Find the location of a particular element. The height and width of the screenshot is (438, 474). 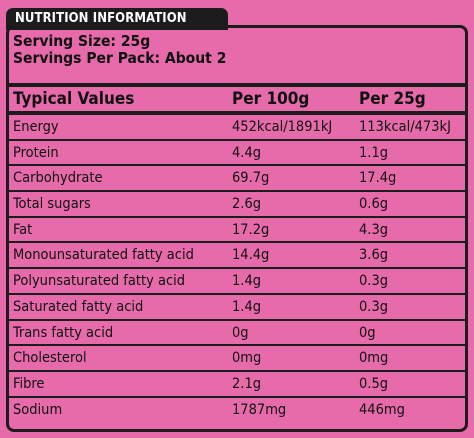

table-row: Trans fatty acid 0g 0g is located at coordinates (237, 334).